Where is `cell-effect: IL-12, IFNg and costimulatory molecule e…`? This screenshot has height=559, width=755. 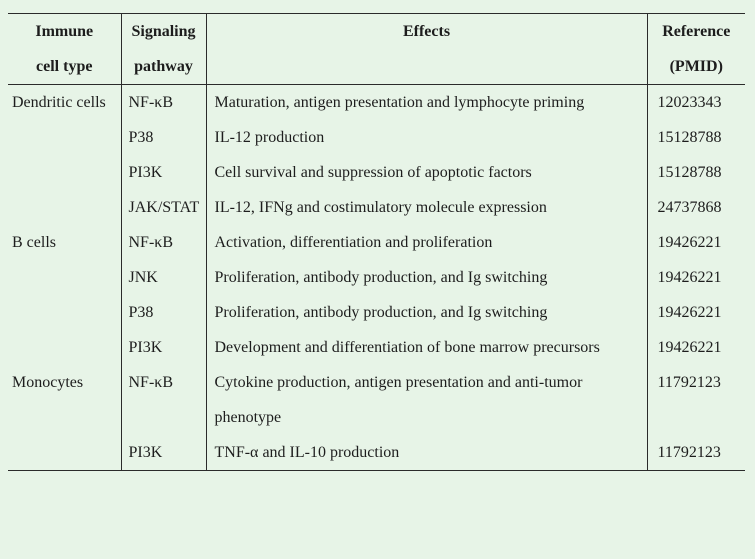
cell-effect: IL-12, IFNg and costimulatory molecule e… is located at coordinates (426, 207).